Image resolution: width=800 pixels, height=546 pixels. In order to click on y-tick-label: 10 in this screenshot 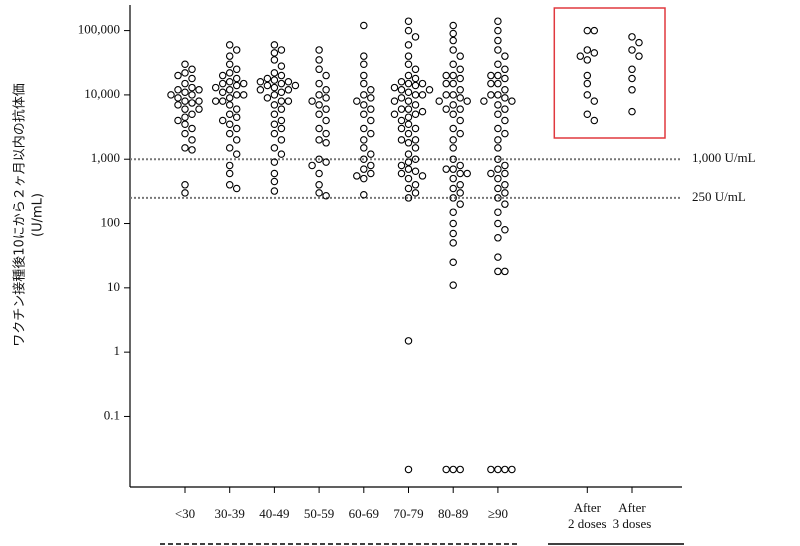, I will do `click(113, 286)`.